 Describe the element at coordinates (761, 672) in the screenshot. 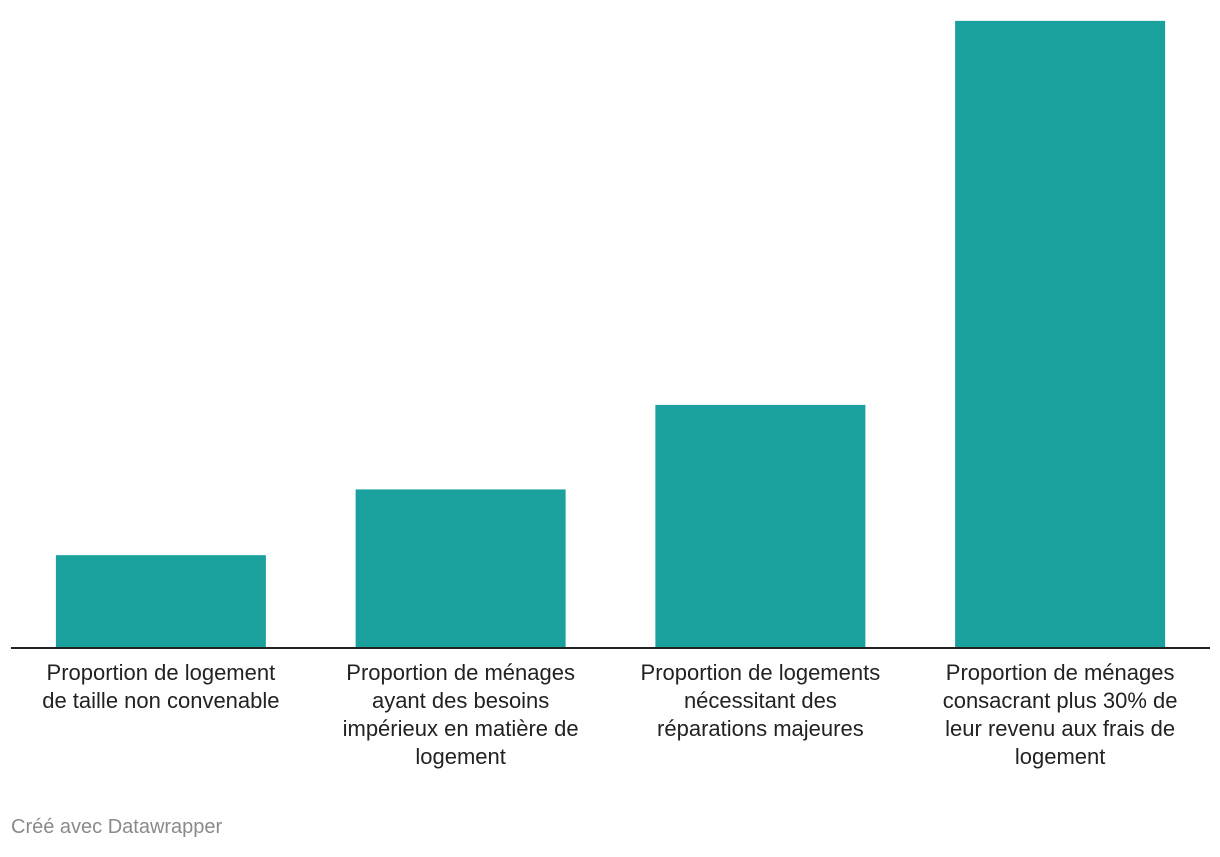

I see `category-label-line: Proportion de logements` at that location.